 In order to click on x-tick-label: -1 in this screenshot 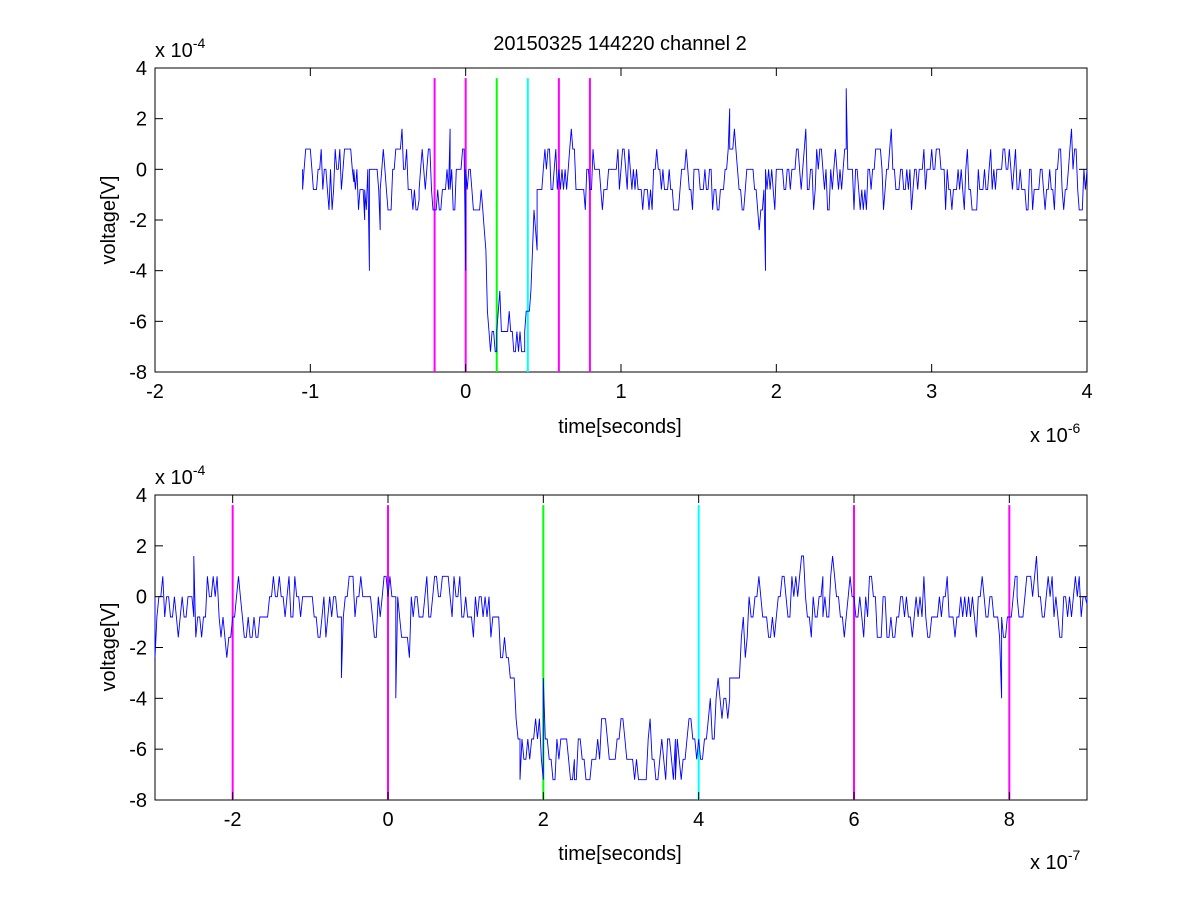, I will do `click(310, 392)`.